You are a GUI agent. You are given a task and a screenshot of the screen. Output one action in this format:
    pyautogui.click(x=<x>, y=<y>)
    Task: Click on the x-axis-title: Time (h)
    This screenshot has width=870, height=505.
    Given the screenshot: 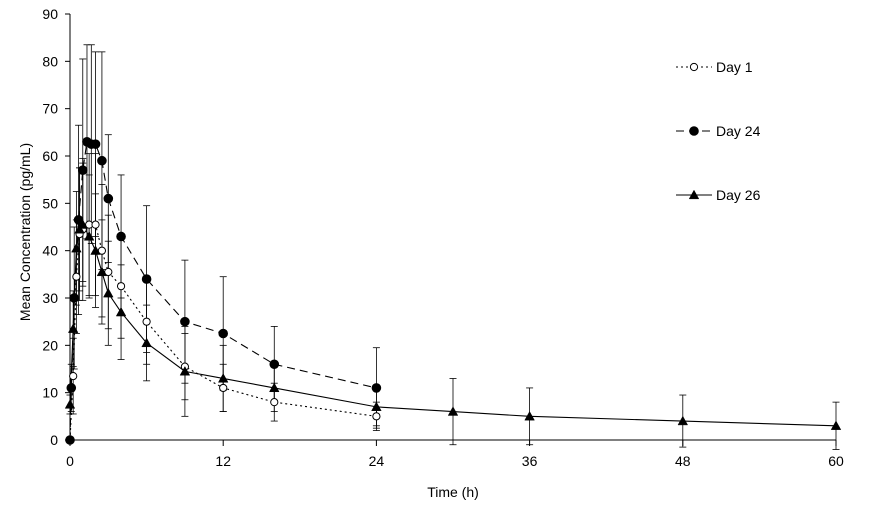 What is the action you would take?
    pyautogui.click(x=453, y=492)
    